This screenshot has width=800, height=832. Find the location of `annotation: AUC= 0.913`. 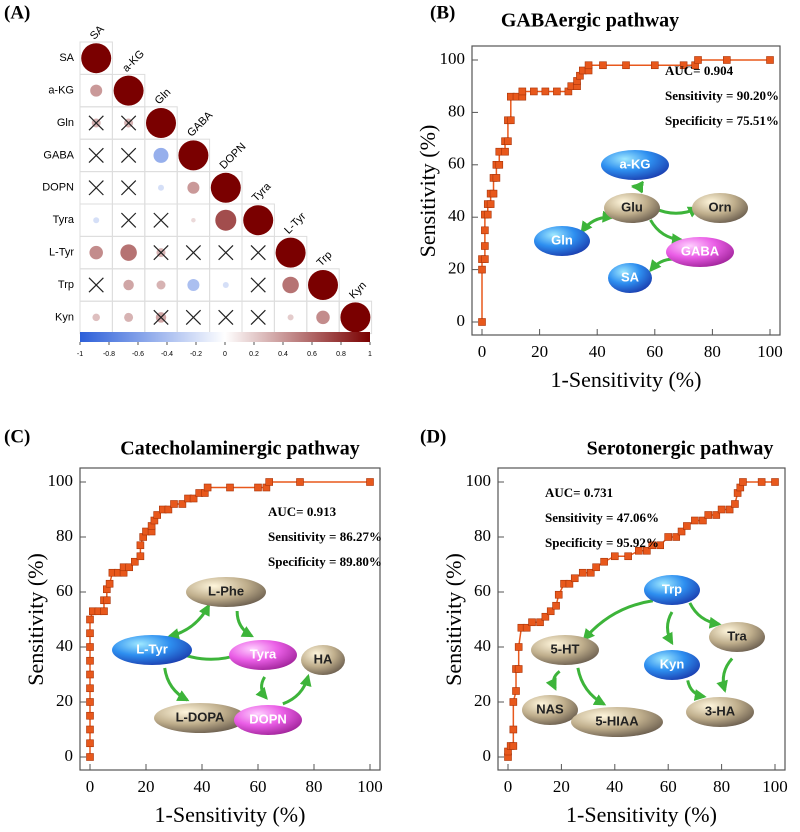

annotation: AUC= 0.913 is located at coordinates (302, 511).